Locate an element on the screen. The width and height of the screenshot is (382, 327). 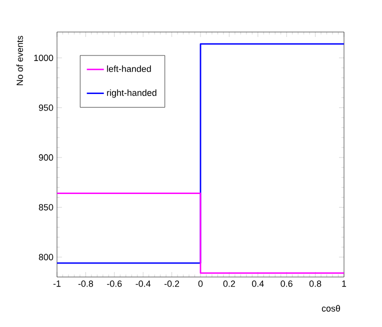
x-tick-label: -1 is located at coordinates (57, 283).